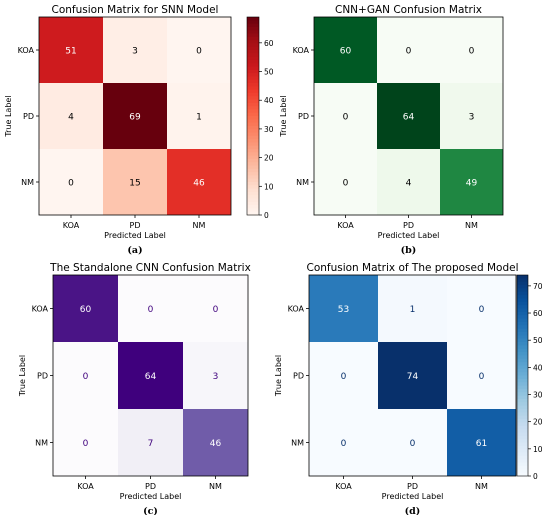 This screenshot has width=550, height=515. I want to click on x-tick-label: KOA, so click(71, 225).